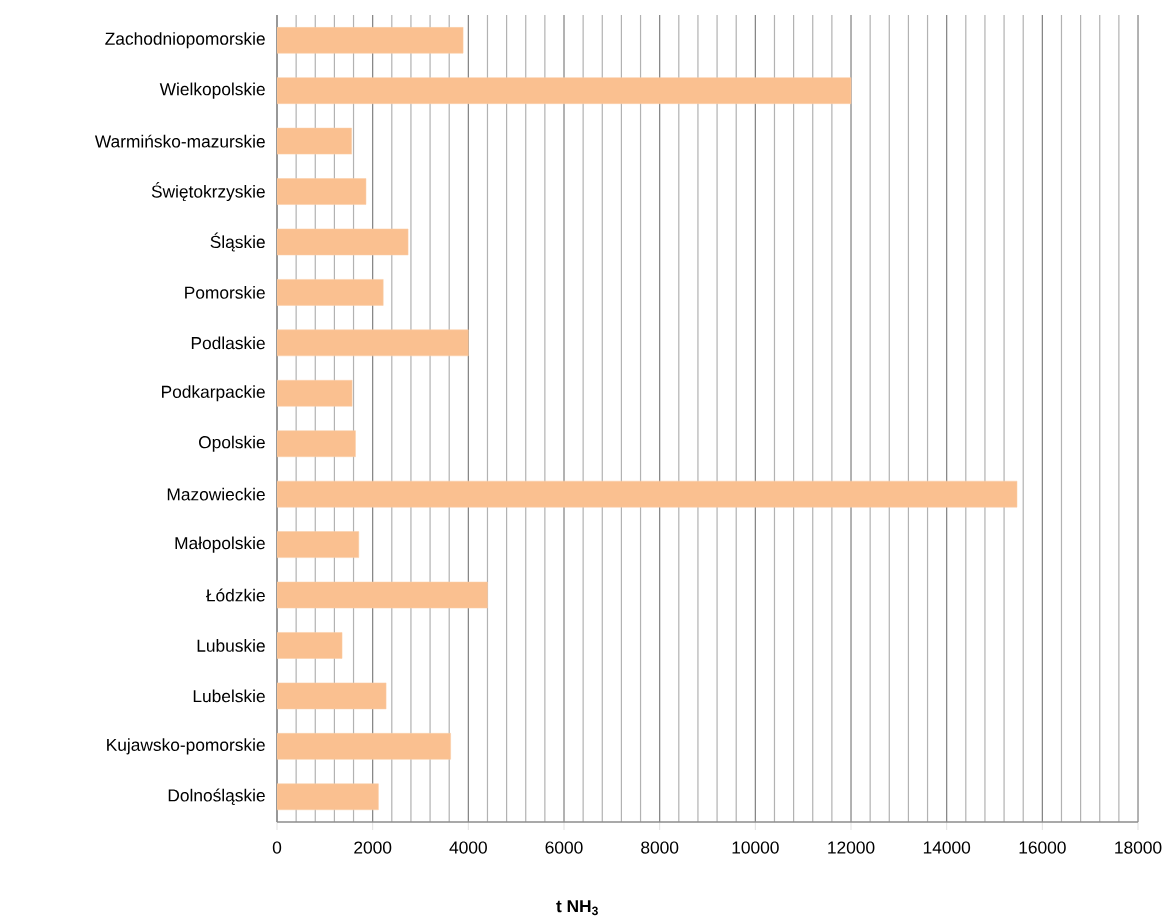 Image resolution: width=1176 pixels, height=924 pixels. Describe the element at coordinates (660, 847) in the screenshot. I see `x-tick-label: 8000` at that location.